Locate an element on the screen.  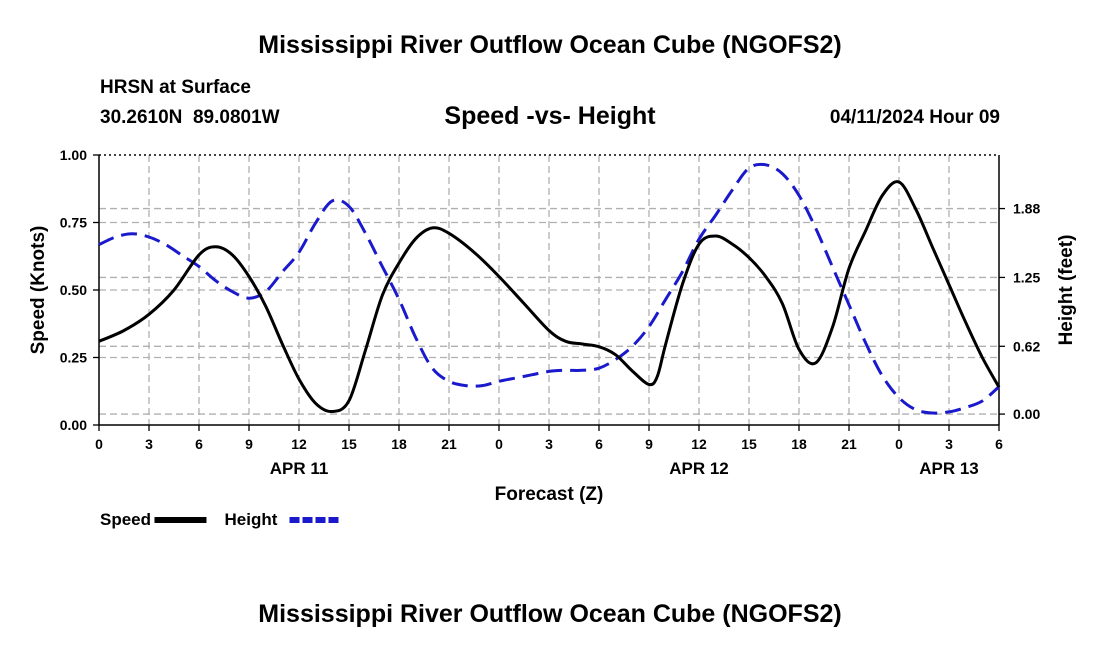
y2-tick-label: 1.25 is located at coordinates (1026, 277).